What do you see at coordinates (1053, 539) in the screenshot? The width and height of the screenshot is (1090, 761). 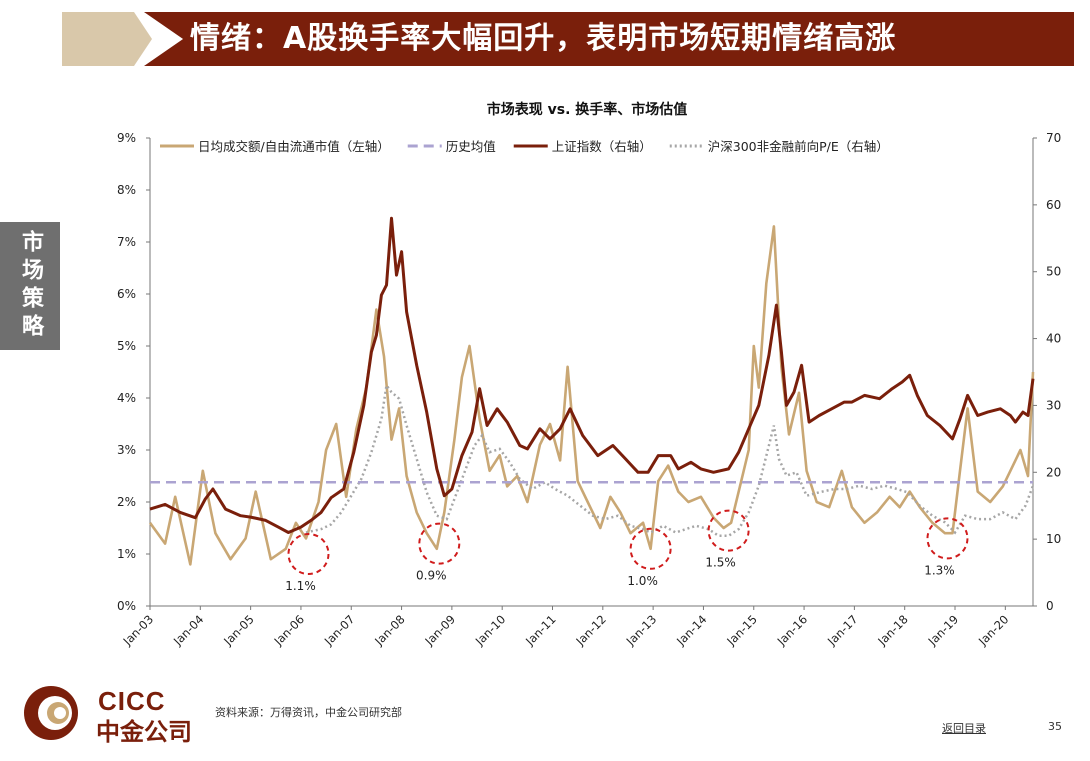 I see `y-right-tick-label: 10` at bounding box center [1053, 539].